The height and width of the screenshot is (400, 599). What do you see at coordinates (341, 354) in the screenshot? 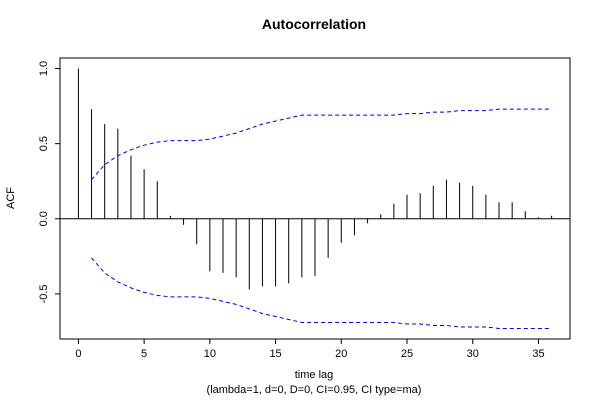
I see `x-tick-label: 20` at bounding box center [341, 354].